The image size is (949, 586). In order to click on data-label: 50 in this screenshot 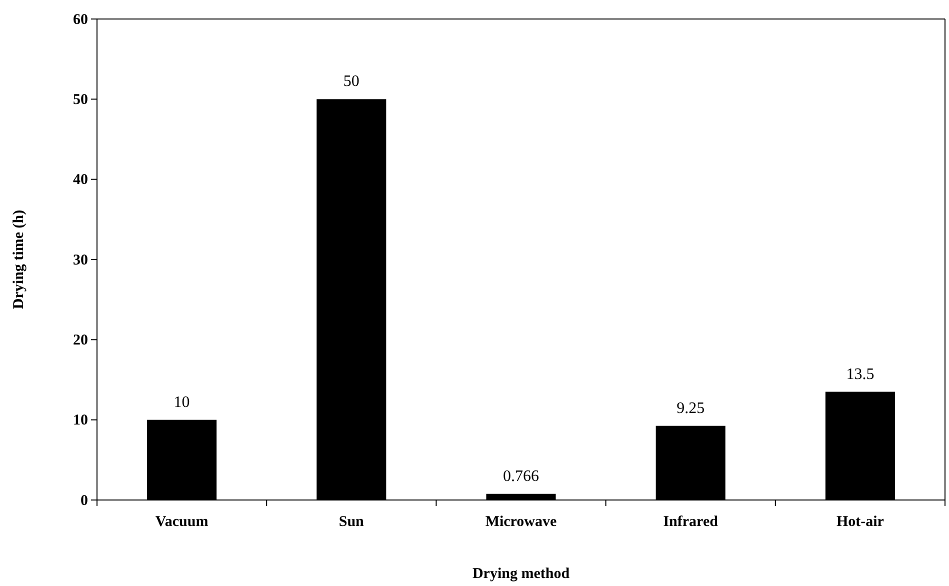, I will do `click(351, 81)`.